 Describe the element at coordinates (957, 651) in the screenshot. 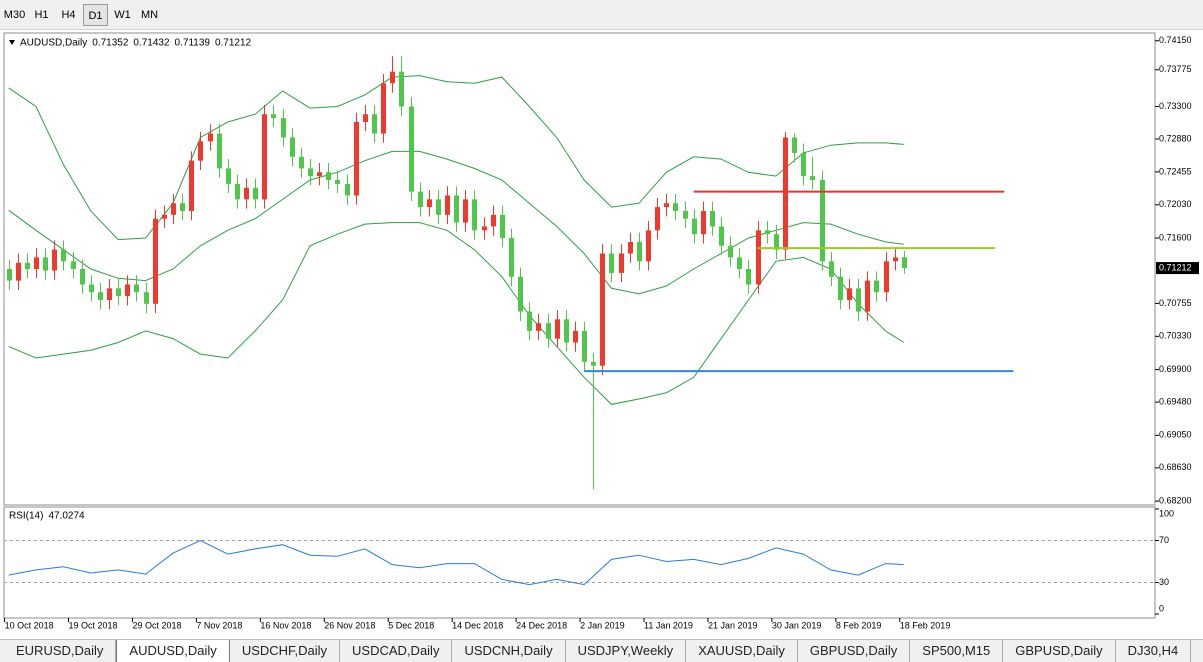

I see `chart-tab: SP500,M15` at that location.